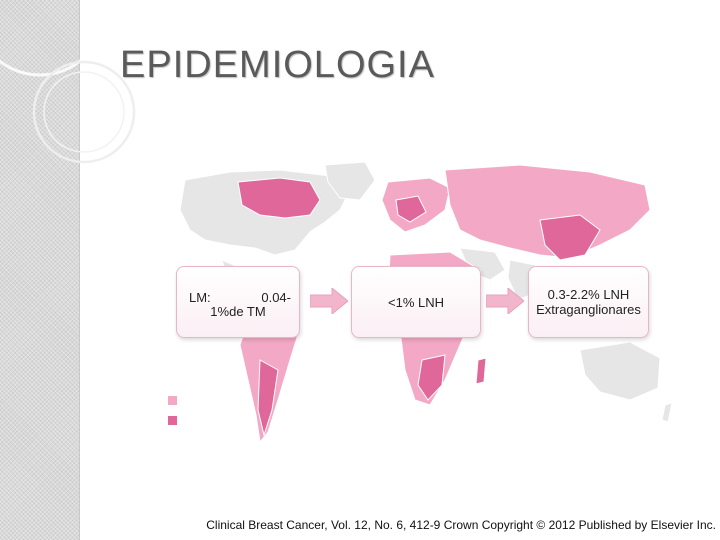 The height and width of the screenshot is (540, 720). Describe the element at coordinates (238, 311) in the screenshot. I see `callout-lm-line2: 1%de TM` at that location.